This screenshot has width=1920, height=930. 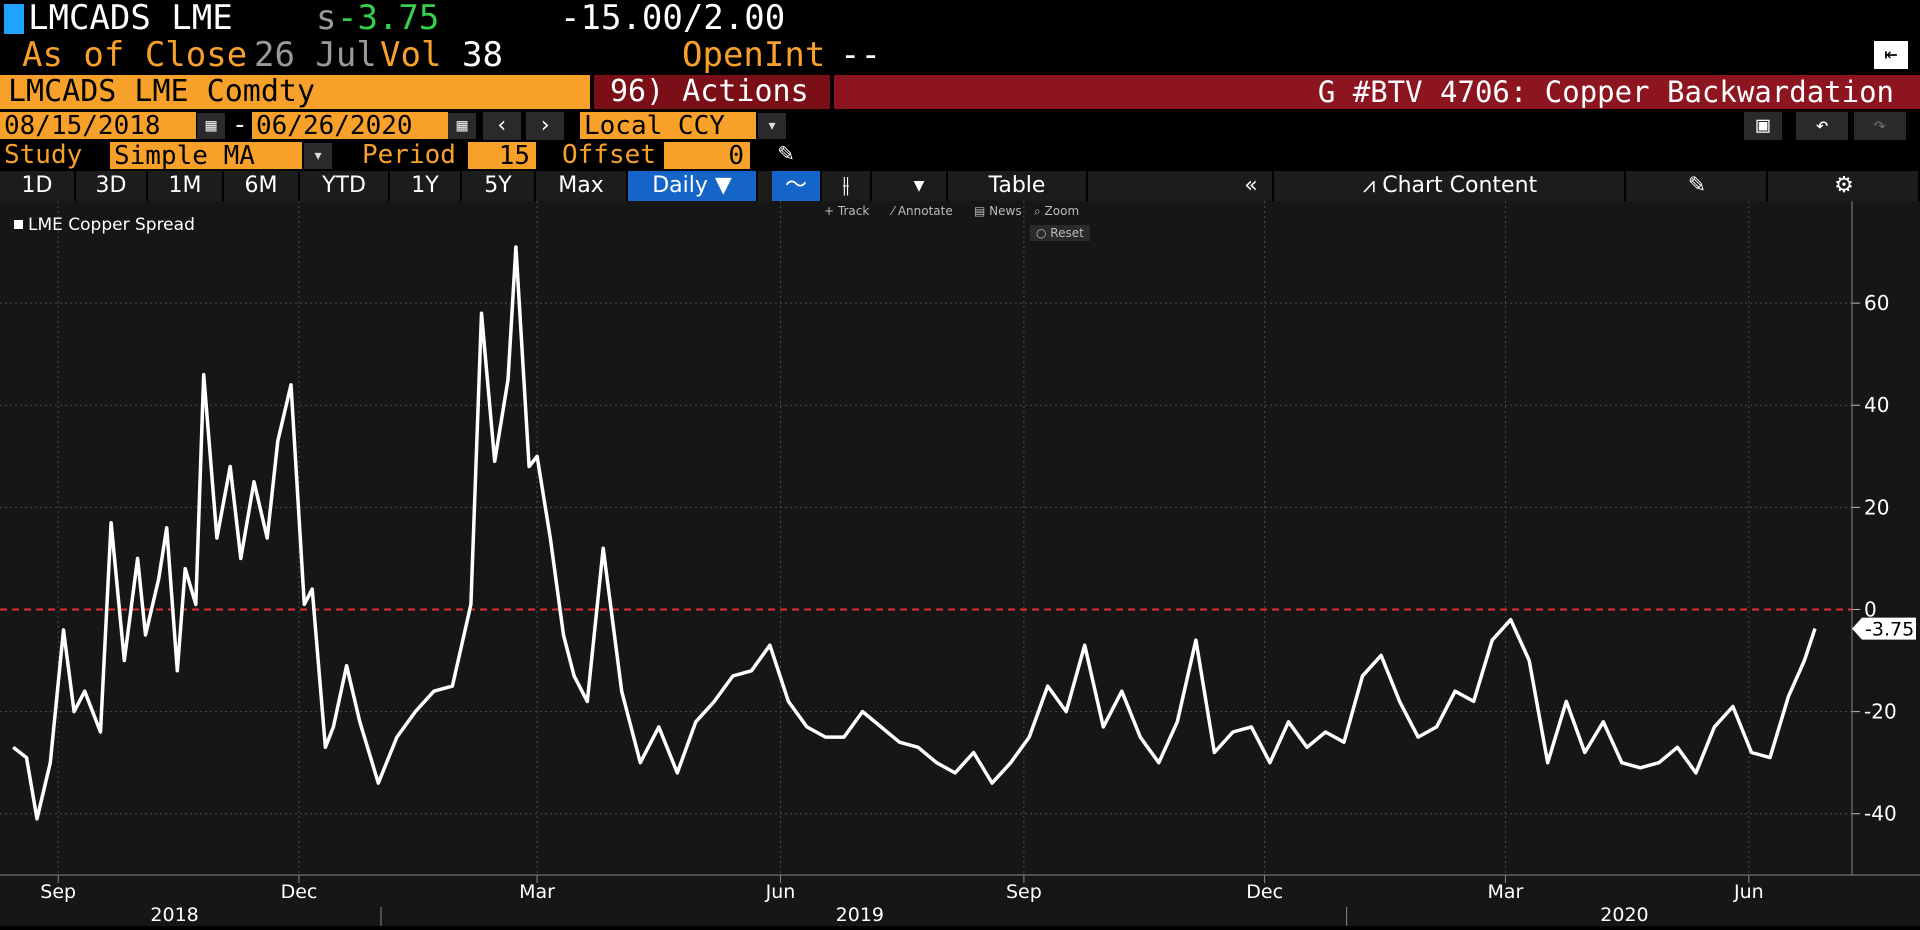 I want to click on track-label: Track, so click(x=853, y=211).